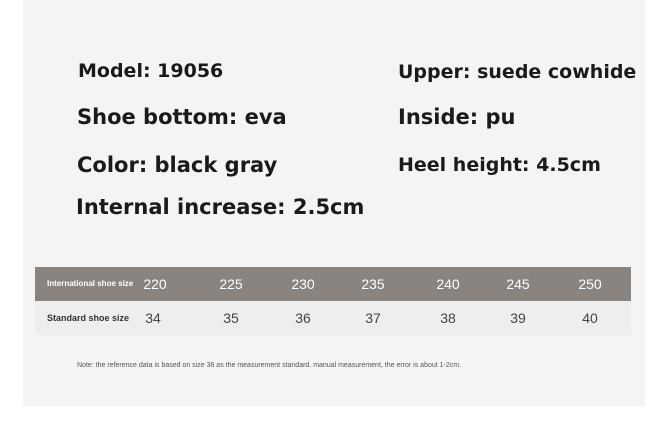  What do you see at coordinates (155, 284) in the screenshot?
I see `table-cell: 220` at bounding box center [155, 284].